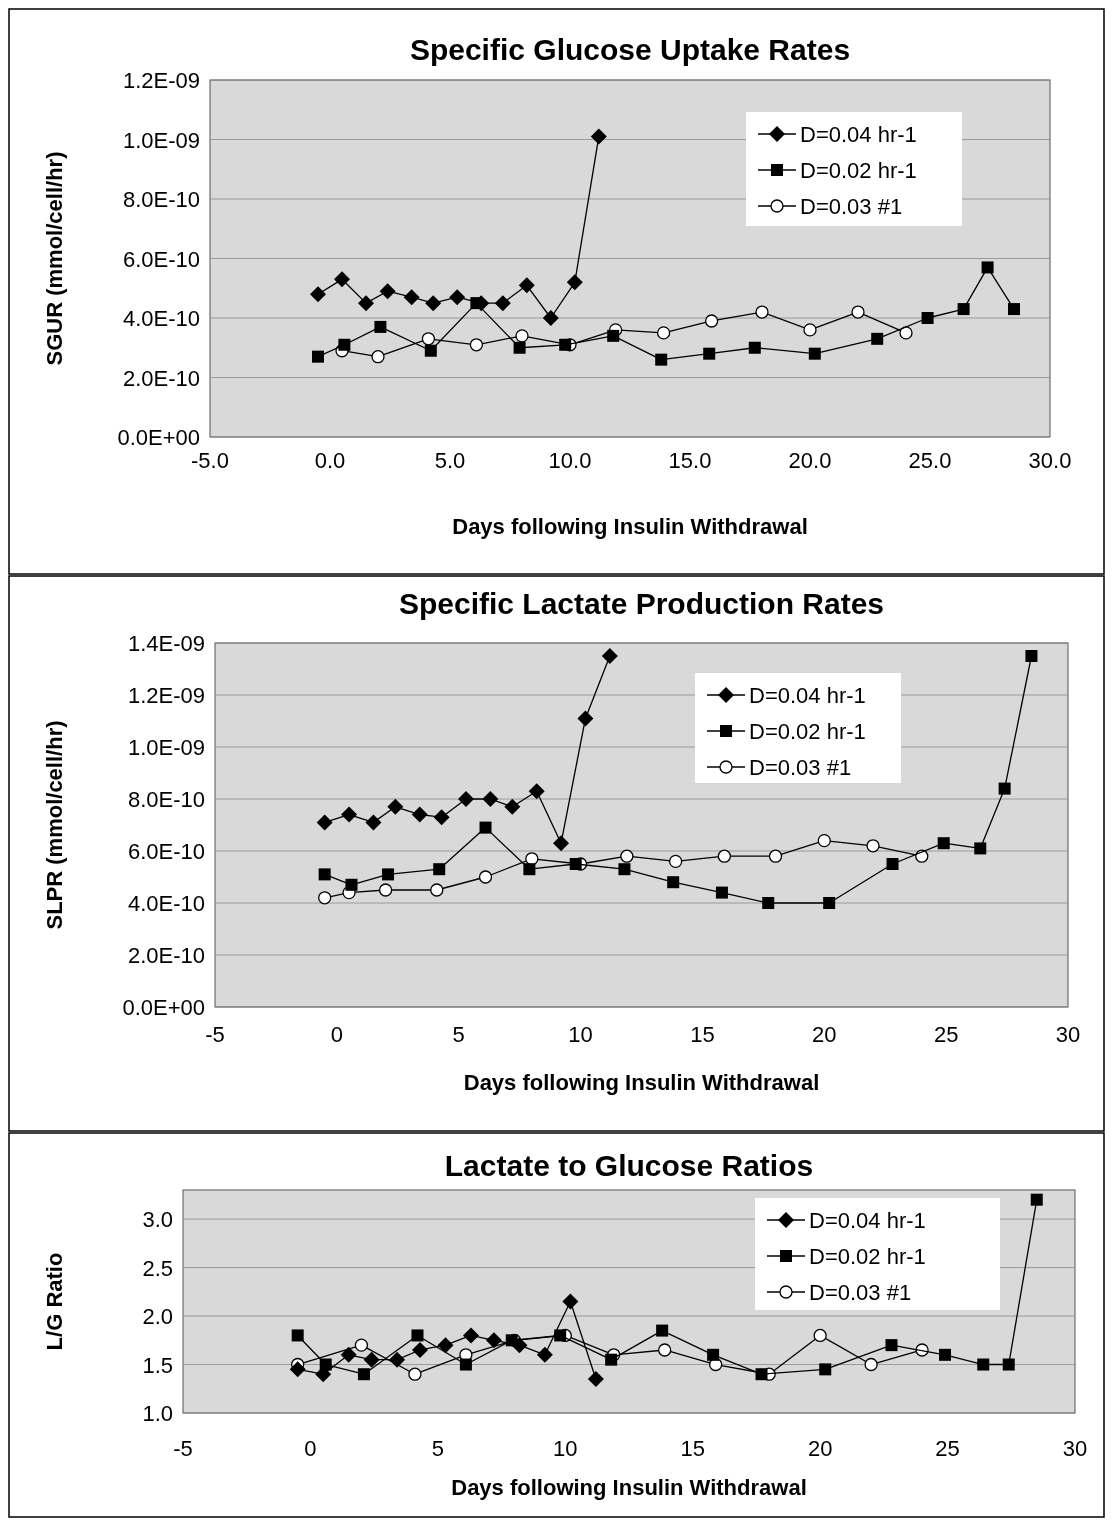 The width and height of the screenshot is (1113, 1524). I want to click on x-tick-label: 20.0, so click(810, 460).